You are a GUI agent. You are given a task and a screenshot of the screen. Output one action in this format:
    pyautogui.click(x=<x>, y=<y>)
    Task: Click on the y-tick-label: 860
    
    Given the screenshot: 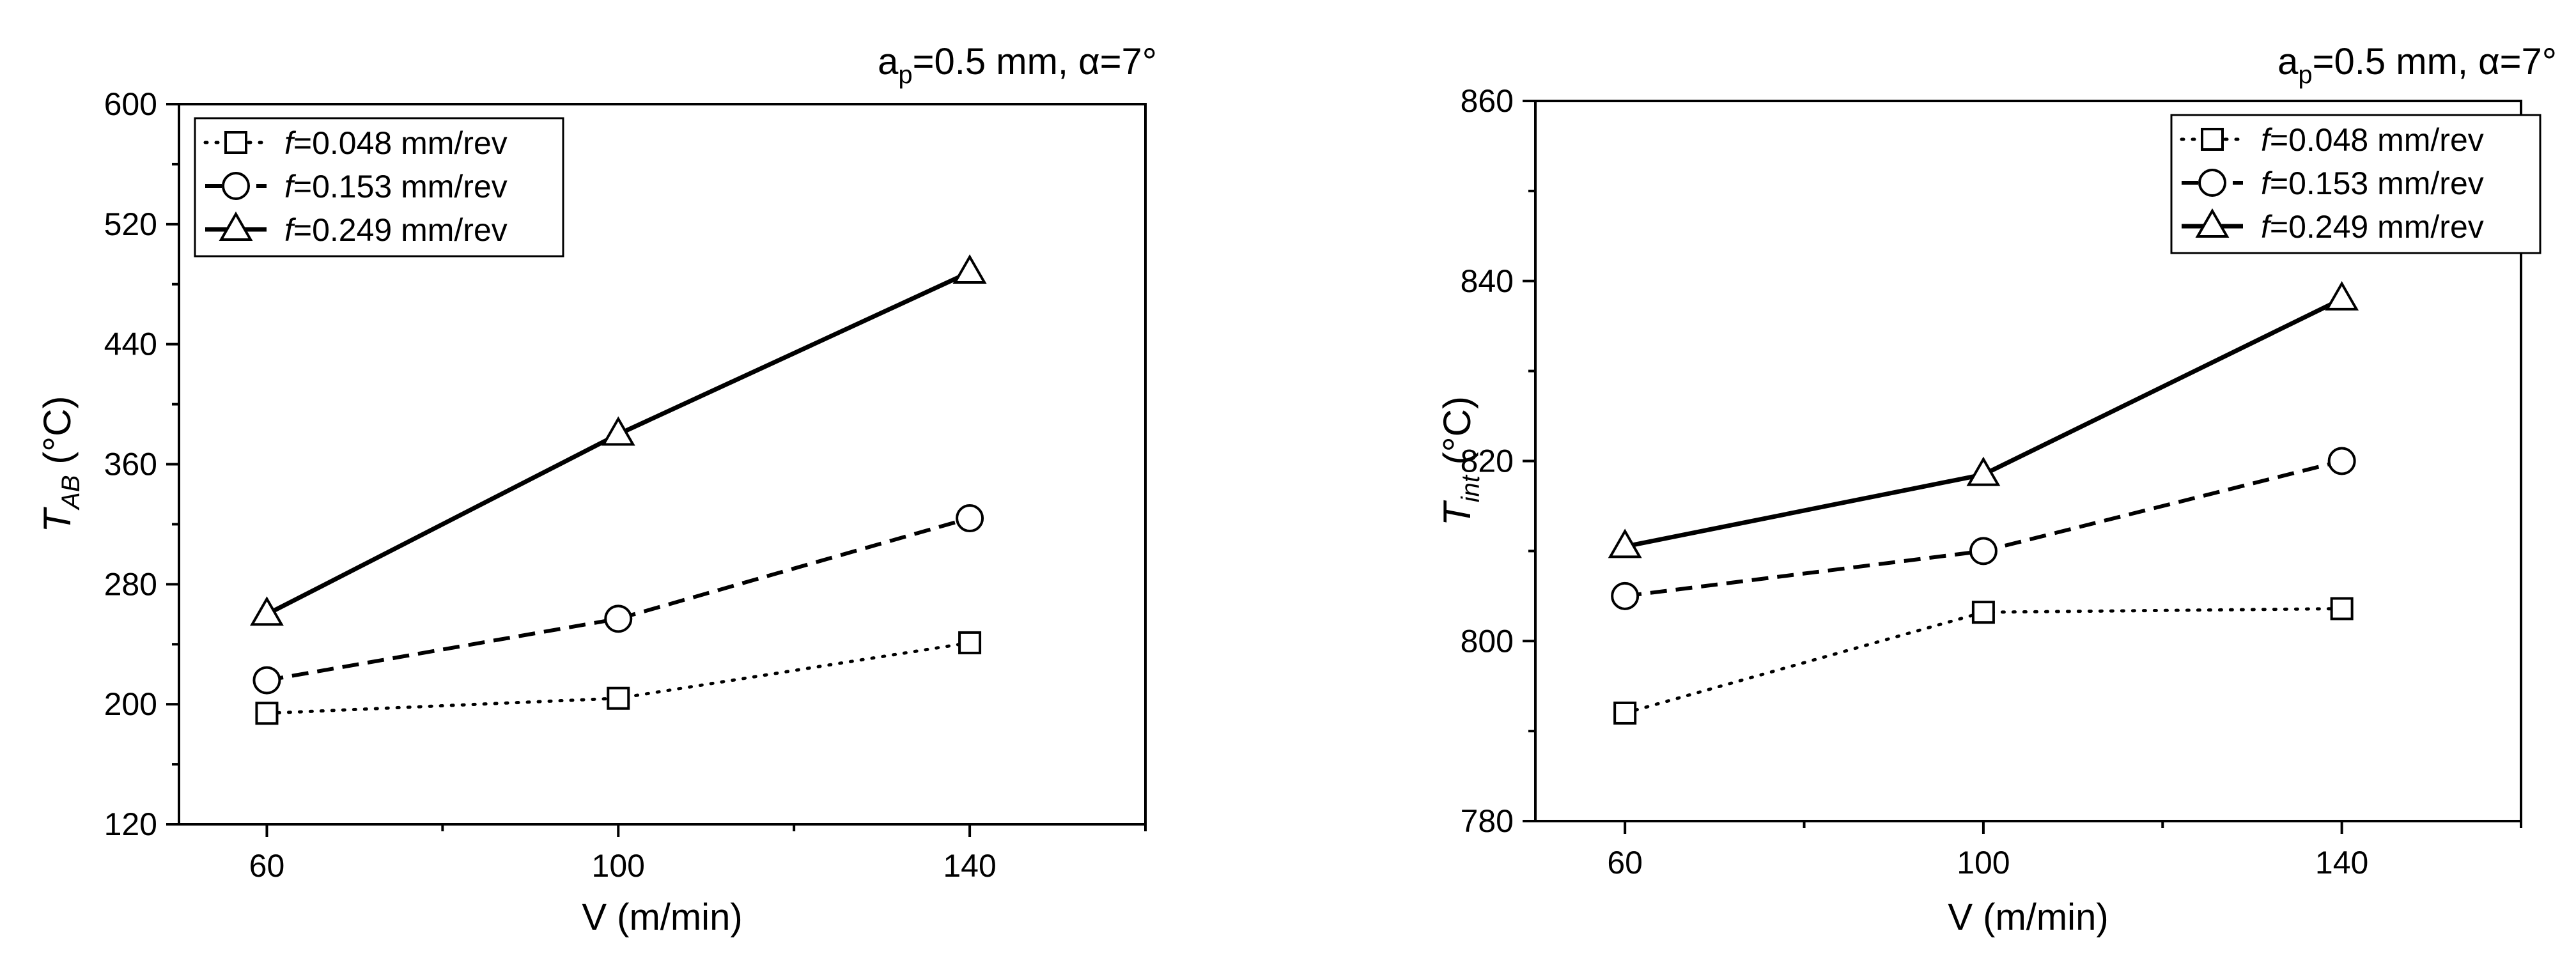 What is the action you would take?
    pyautogui.click(x=1487, y=101)
    